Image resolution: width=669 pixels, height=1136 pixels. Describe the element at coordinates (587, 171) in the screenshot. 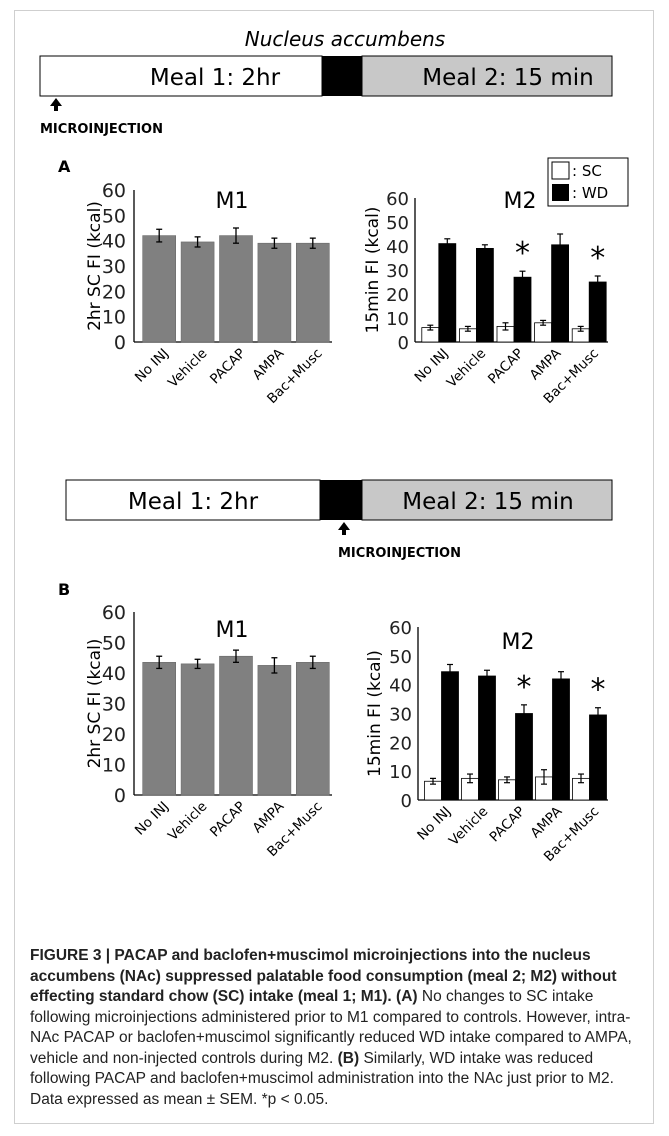

I see `legend-label-sc: : SC` at that location.